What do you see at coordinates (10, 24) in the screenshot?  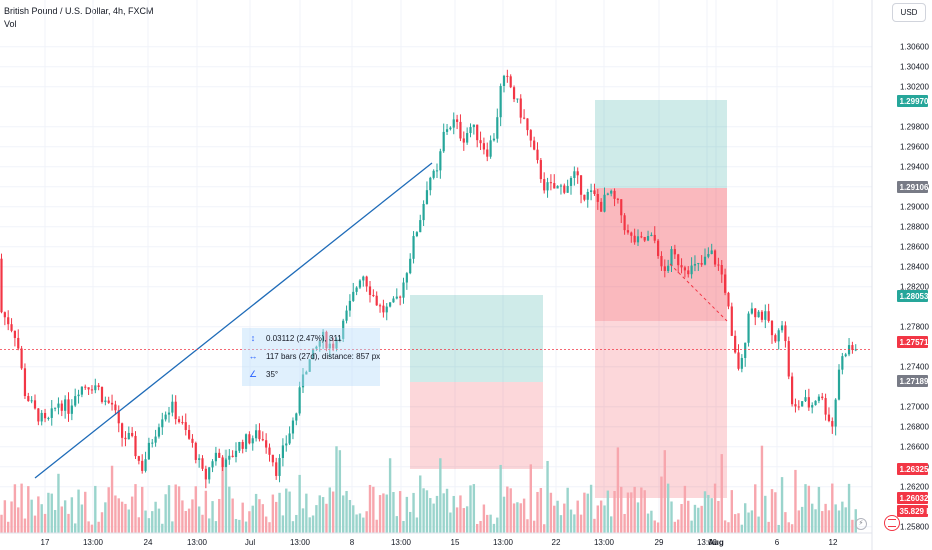 I see `volume-indicator-label: Vol` at bounding box center [10, 24].